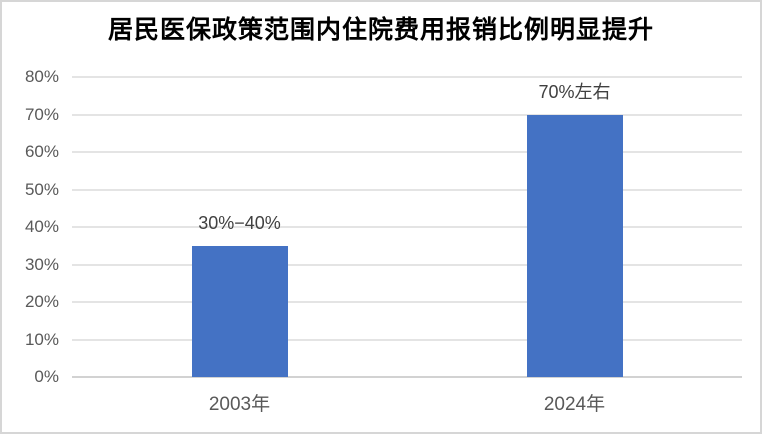 The width and height of the screenshot is (762, 434). What do you see at coordinates (41, 301) in the screenshot?
I see `y-axis-tick-label: 20%` at bounding box center [41, 301].